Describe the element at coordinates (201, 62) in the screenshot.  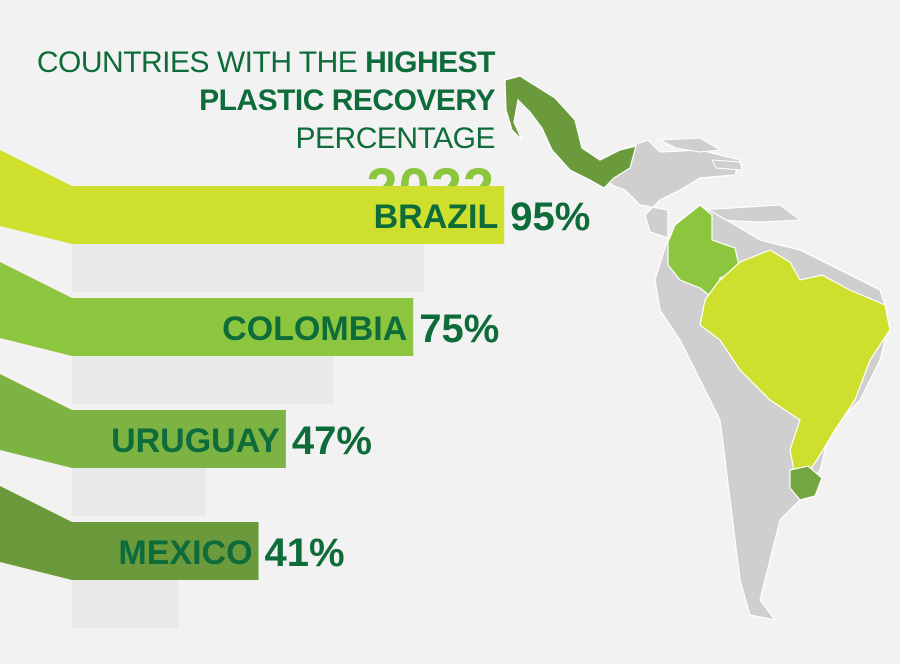
I see `title-line-1-regular: COUNTRIES WITH THE` at that location.